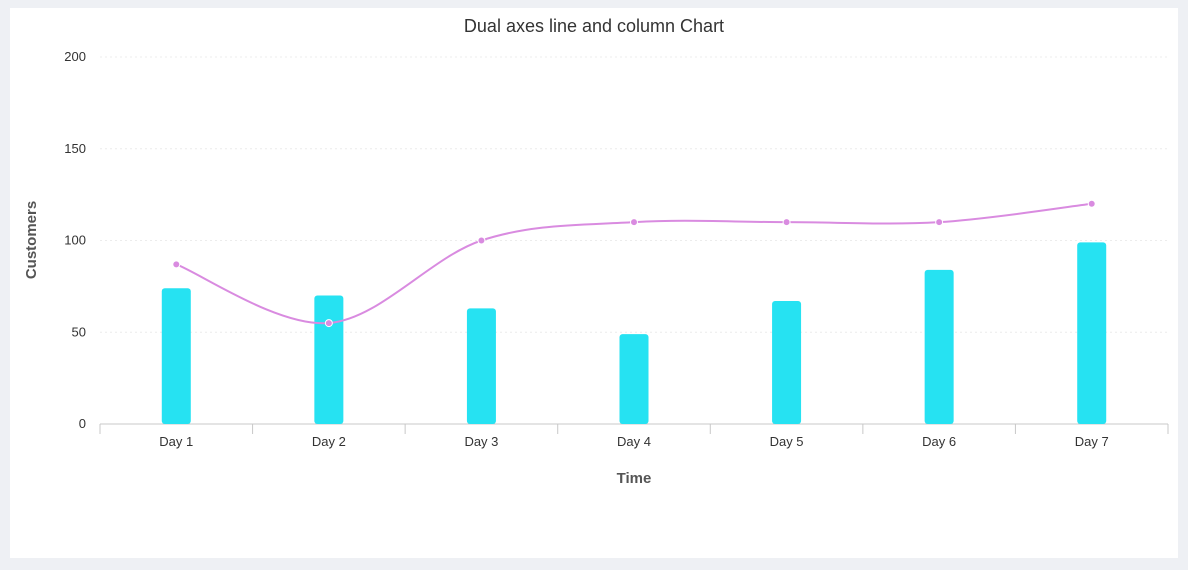  I want to click on y-tick-label: 100, so click(75, 240).